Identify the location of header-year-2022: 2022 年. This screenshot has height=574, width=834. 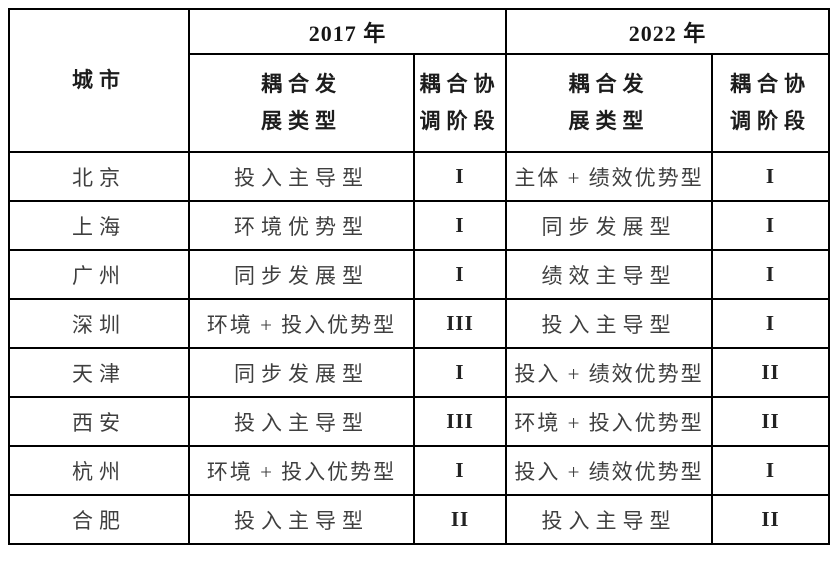
(668, 31).